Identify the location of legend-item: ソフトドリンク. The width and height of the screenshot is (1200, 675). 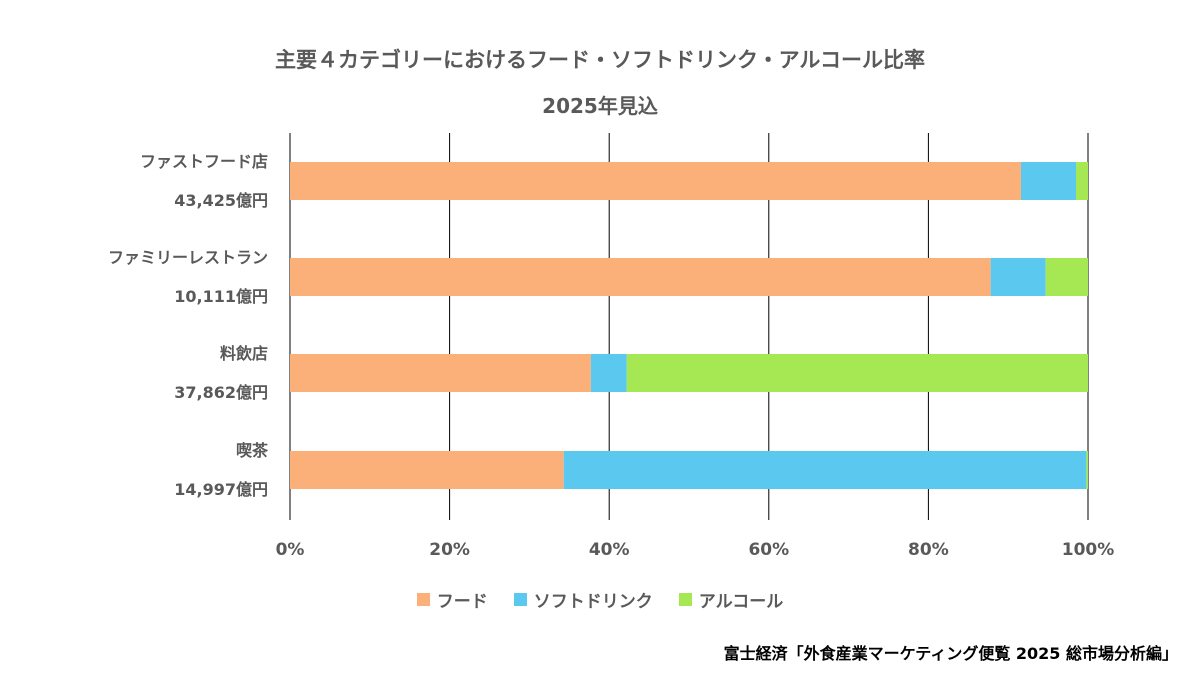
(583, 599).